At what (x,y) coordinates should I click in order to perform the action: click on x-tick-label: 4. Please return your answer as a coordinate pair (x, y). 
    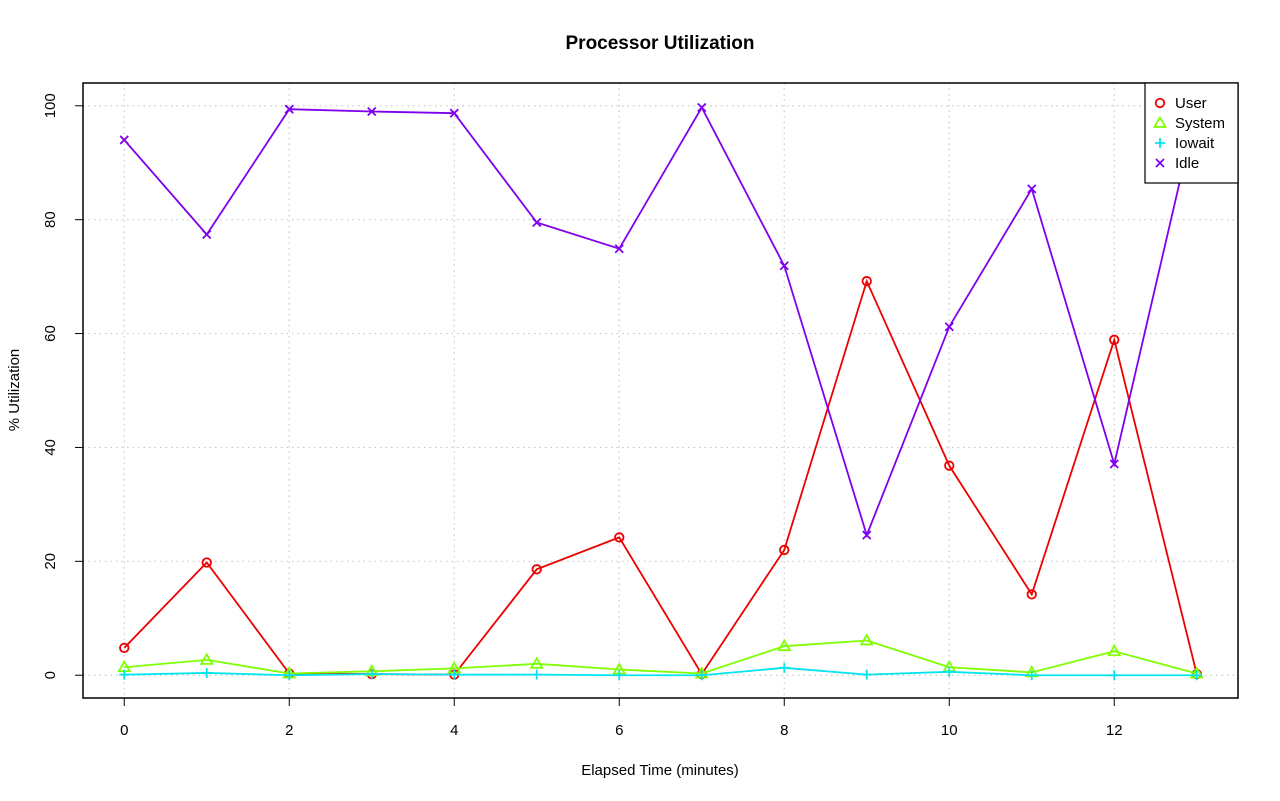
    Looking at the image, I should click on (454, 730).